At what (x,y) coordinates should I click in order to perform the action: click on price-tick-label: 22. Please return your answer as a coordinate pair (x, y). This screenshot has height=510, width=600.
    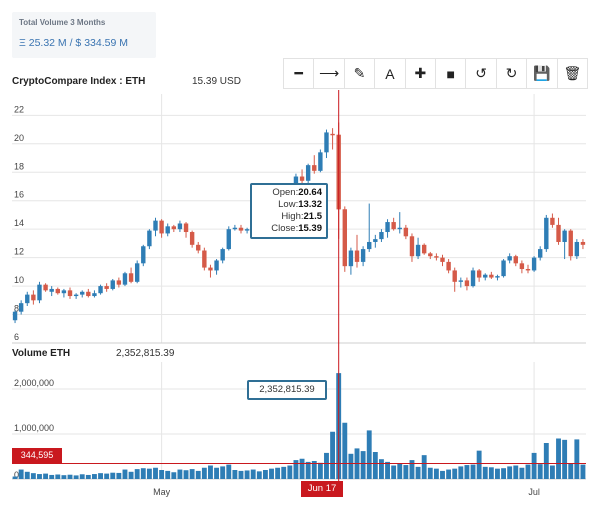
    Looking at the image, I should click on (19, 109).